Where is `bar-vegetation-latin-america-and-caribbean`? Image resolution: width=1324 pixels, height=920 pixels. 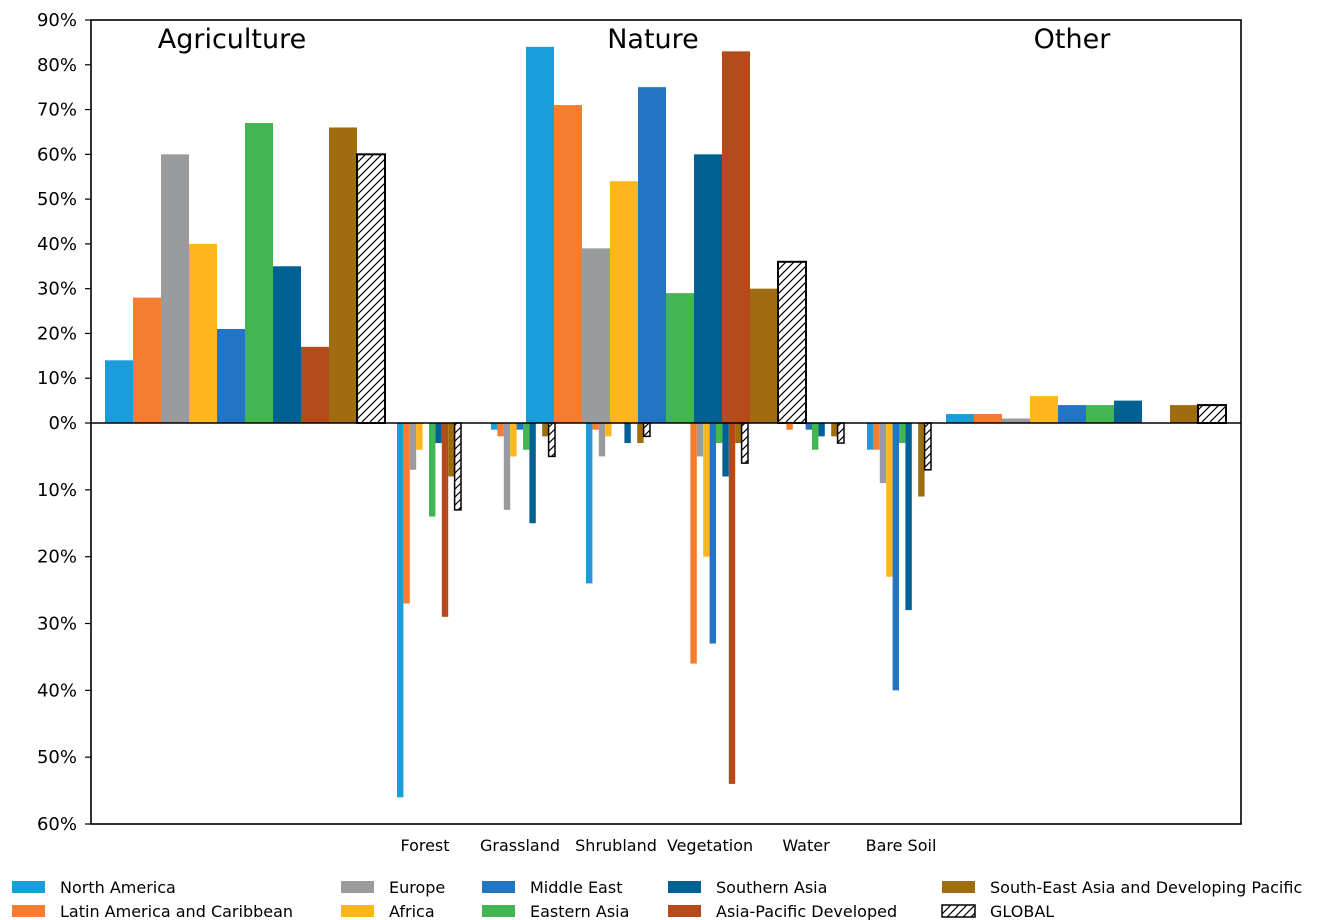 bar-vegetation-latin-america-and-caribbean is located at coordinates (693, 543).